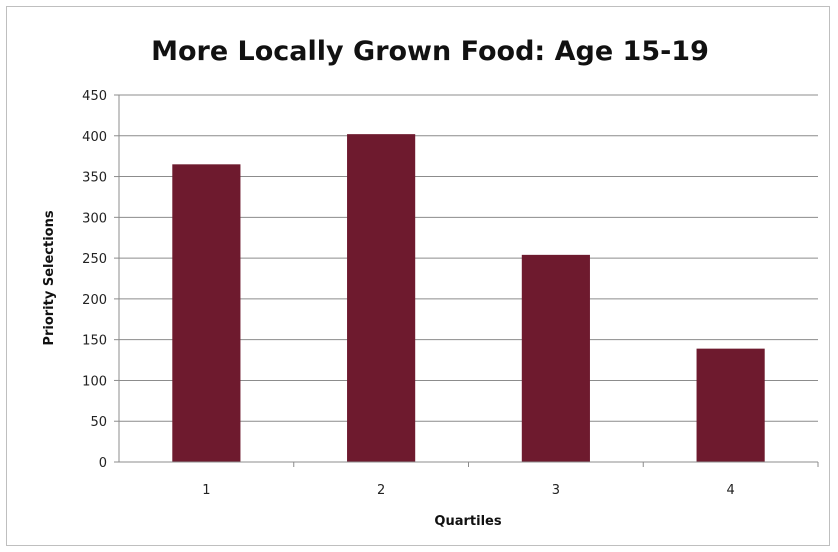  What do you see at coordinates (94, 137) in the screenshot?
I see `y-tick-label-400: 400` at bounding box center [94, 137].